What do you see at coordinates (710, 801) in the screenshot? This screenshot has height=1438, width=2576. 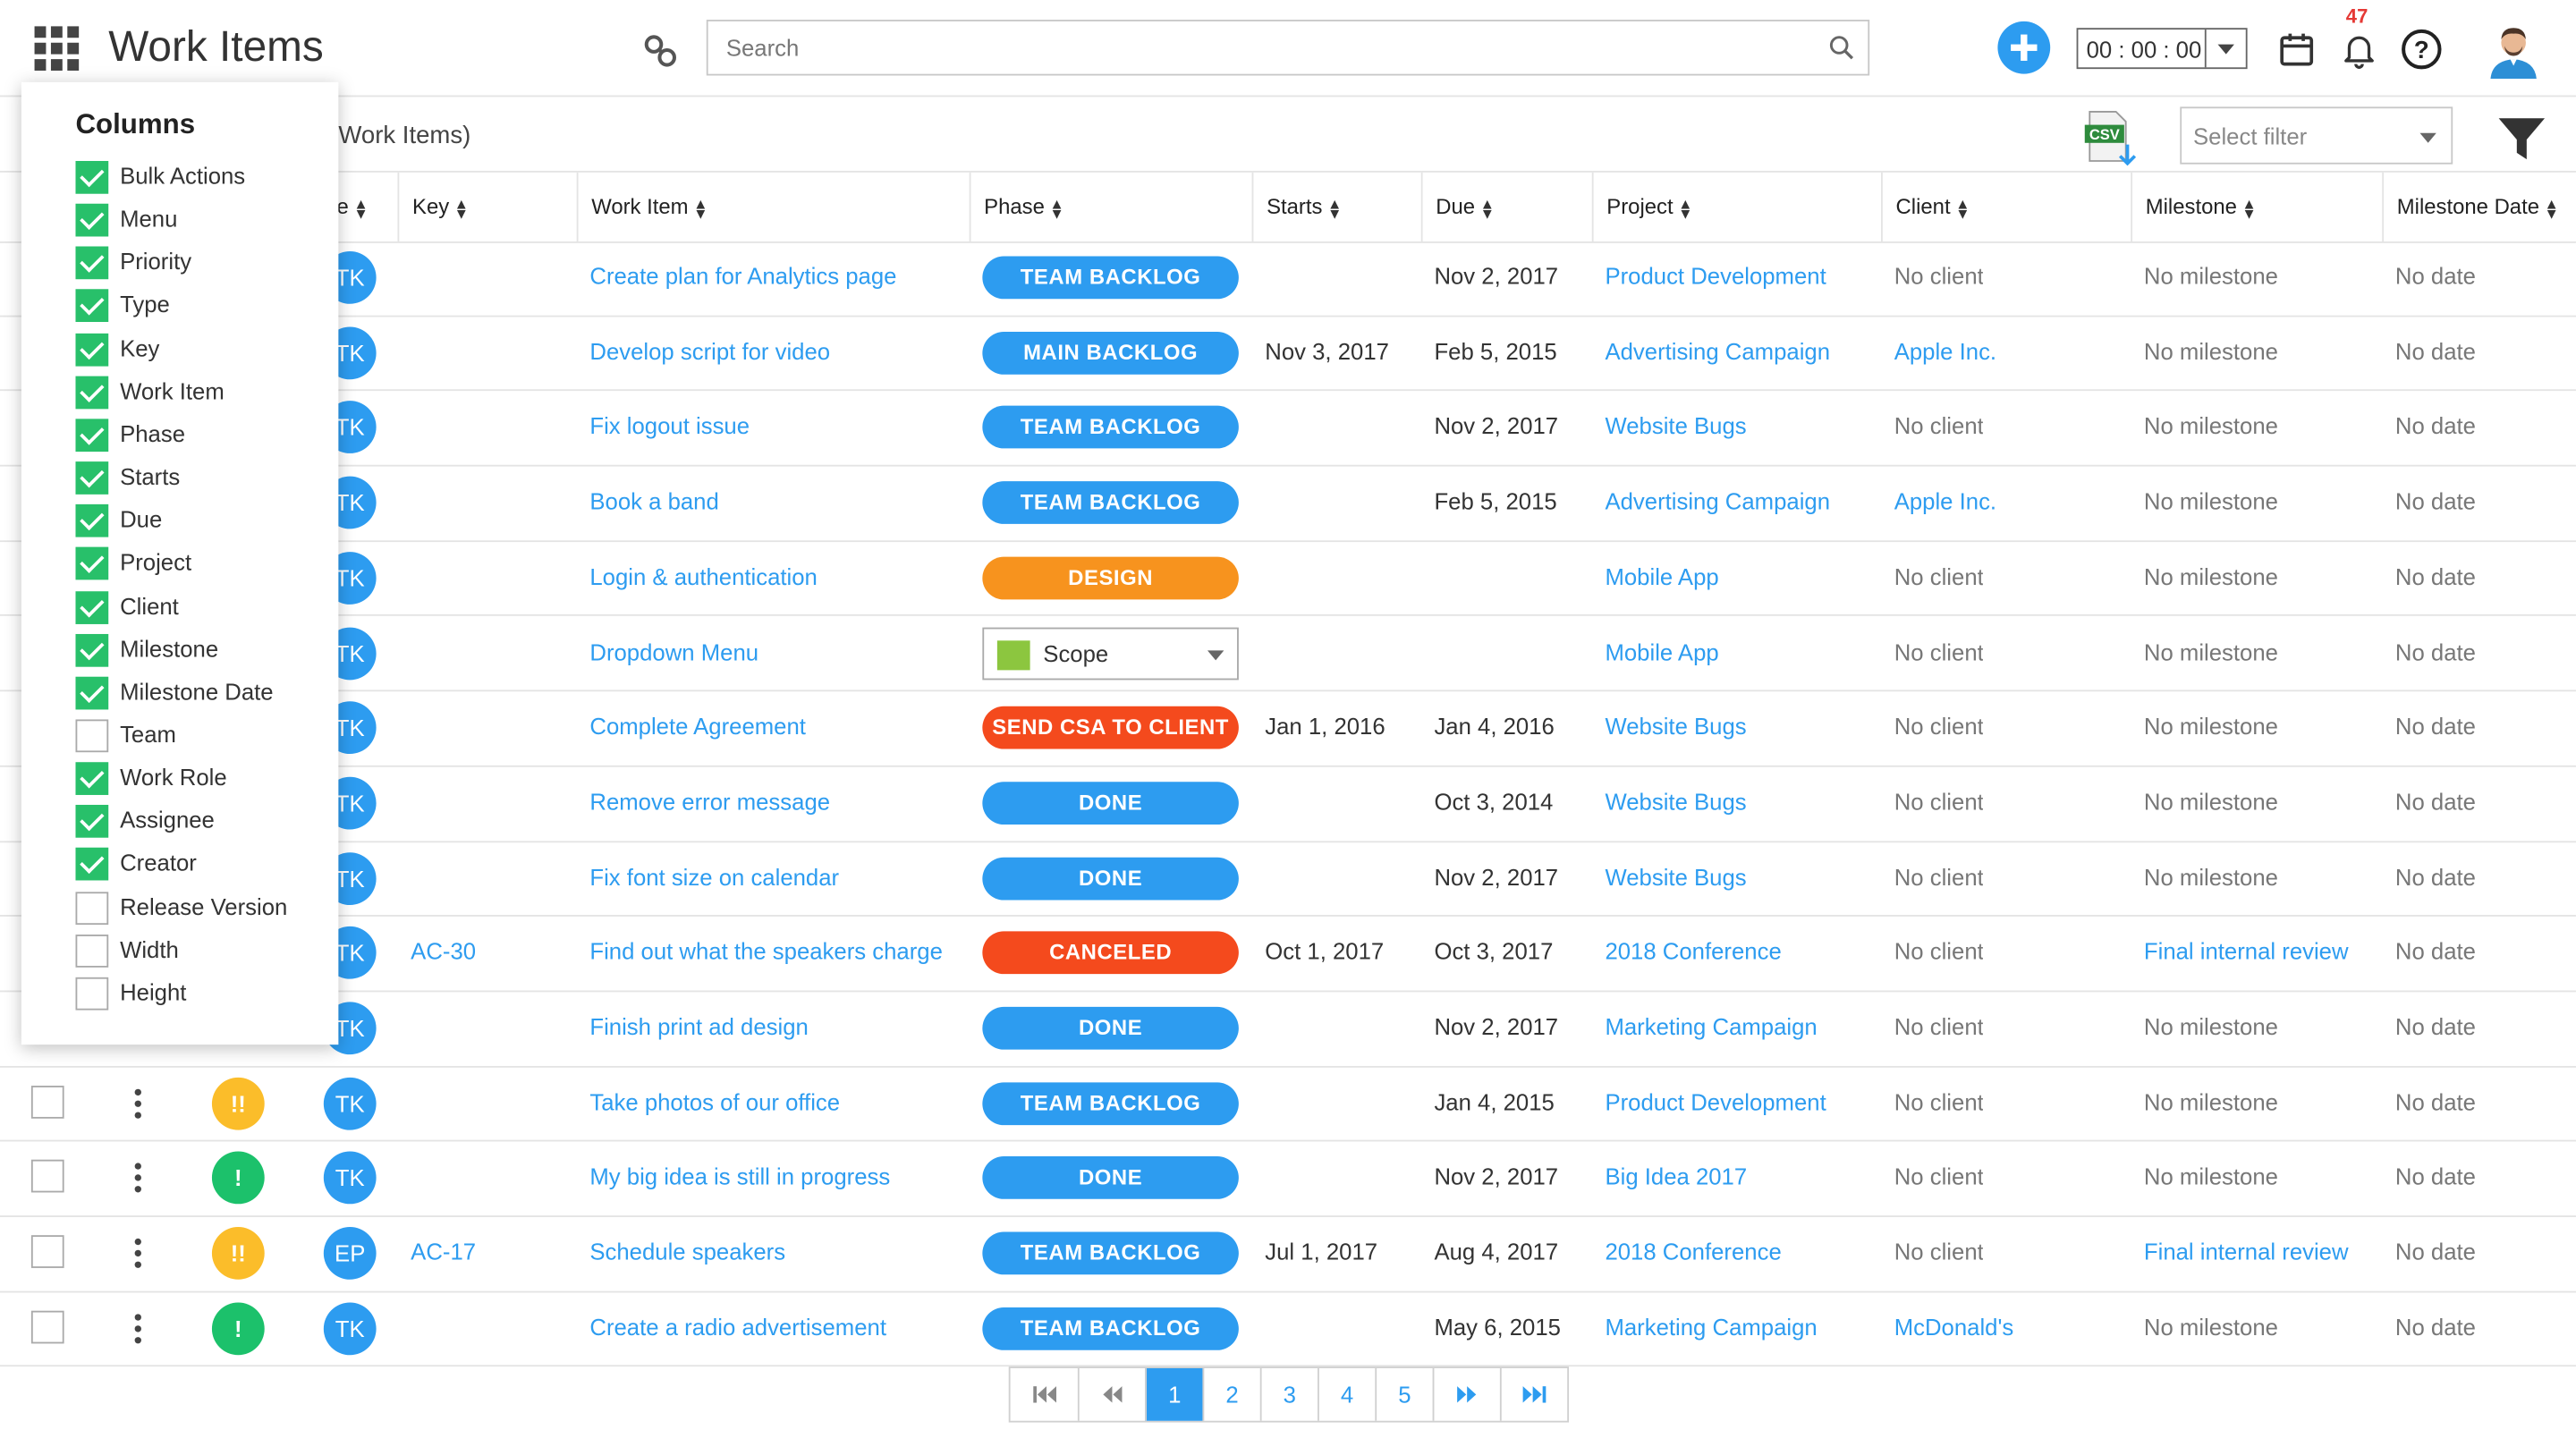 I see `work-item-title: Remove error message` at bounding box center [710, 801].